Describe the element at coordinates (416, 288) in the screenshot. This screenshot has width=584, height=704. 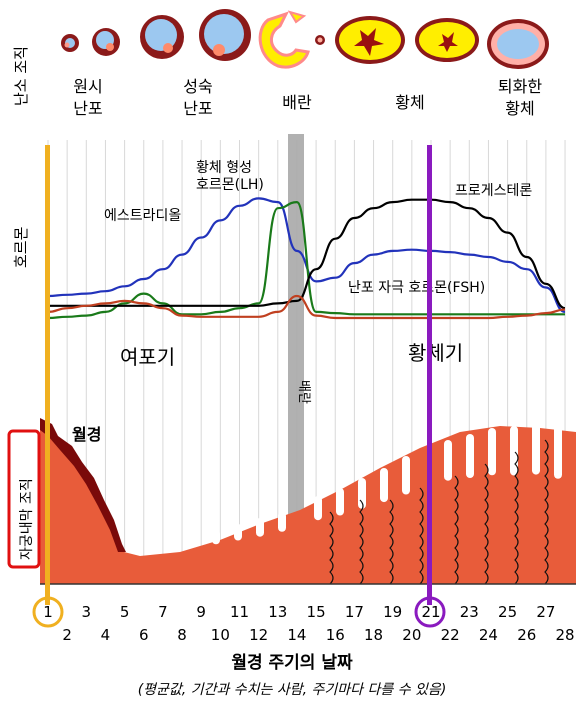
I see `series-label-fsh: 난포 자극 호르몬(FSH)` at that location.